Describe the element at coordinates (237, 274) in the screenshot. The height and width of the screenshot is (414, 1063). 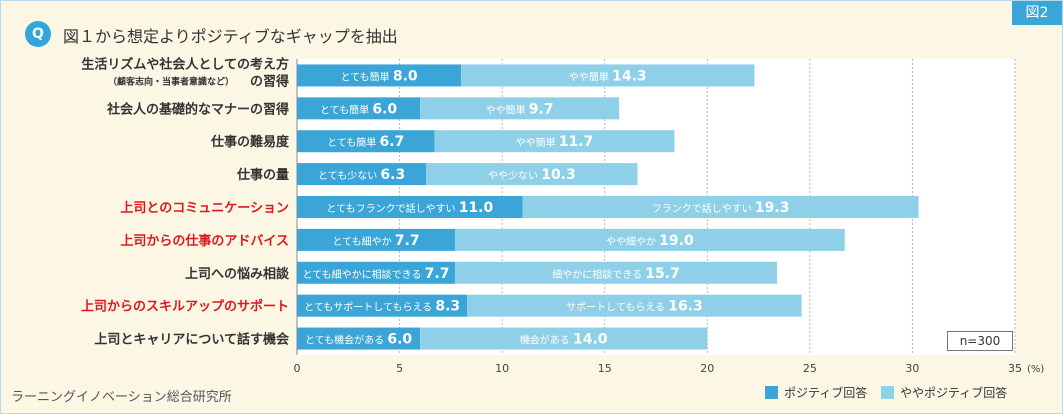
I see `category-label: 上司への悩み相談` at that location.